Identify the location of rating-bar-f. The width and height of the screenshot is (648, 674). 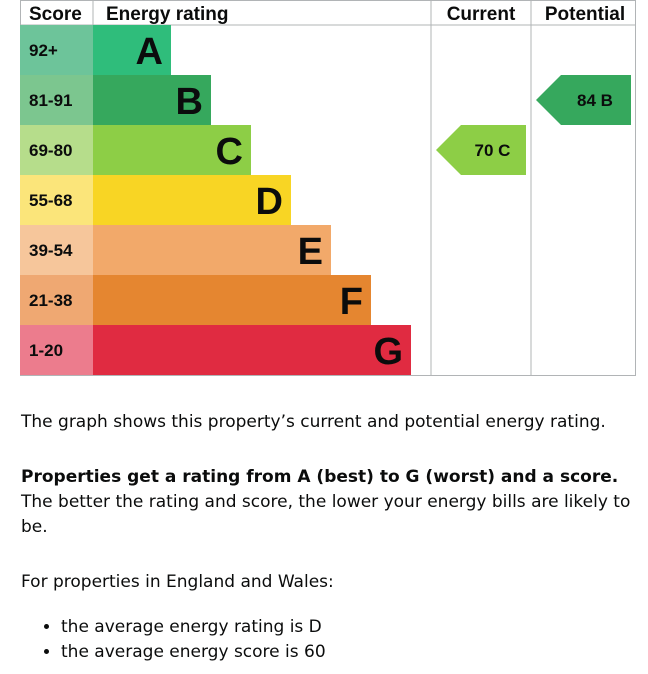
(232, 300).